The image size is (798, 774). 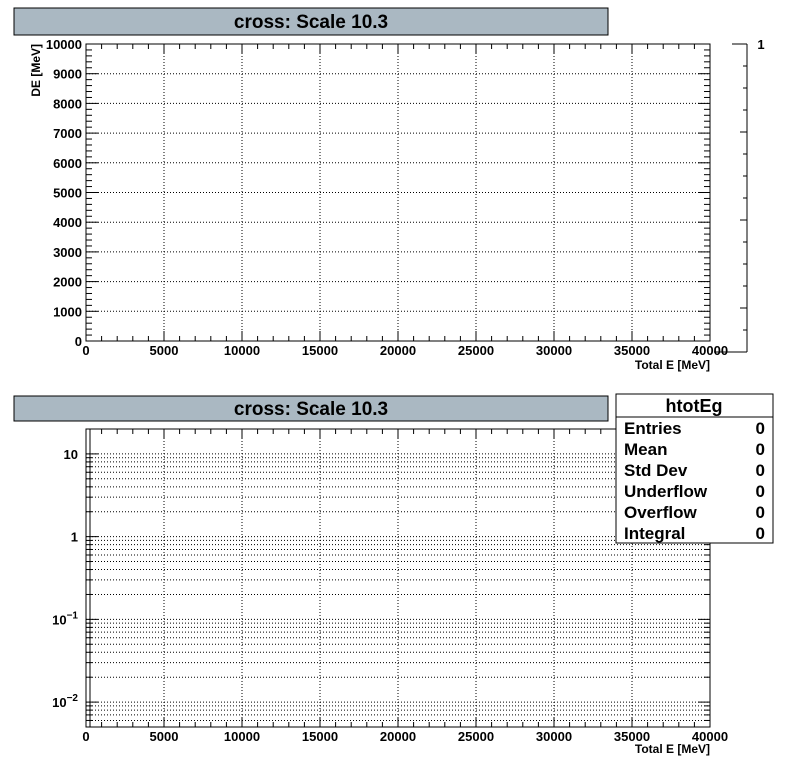 I want to click on top-x-axis-title: Total E [MeV], so click(x=672, y=365).